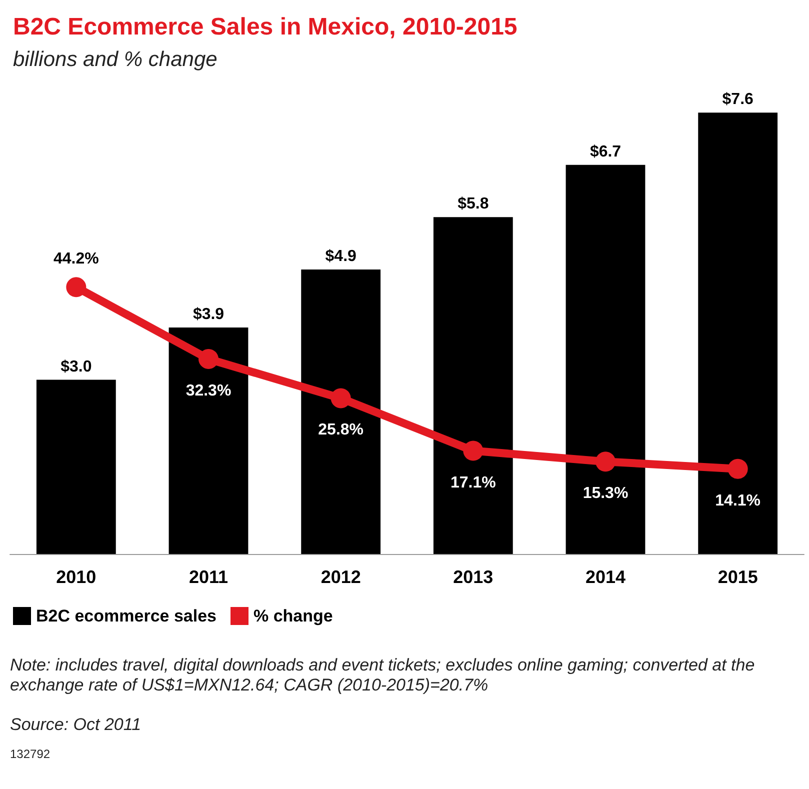 This screenshot has height=789, width=809. Describe the element at coordinates (385, 675) in the screenshot. I see `text: Note: includes travel, digital downloads and event tickets; excludes online gaming; converted at the exchange rate of US$1=MXN12.64; CAGR (2010-2015)=20.7%` at that location.